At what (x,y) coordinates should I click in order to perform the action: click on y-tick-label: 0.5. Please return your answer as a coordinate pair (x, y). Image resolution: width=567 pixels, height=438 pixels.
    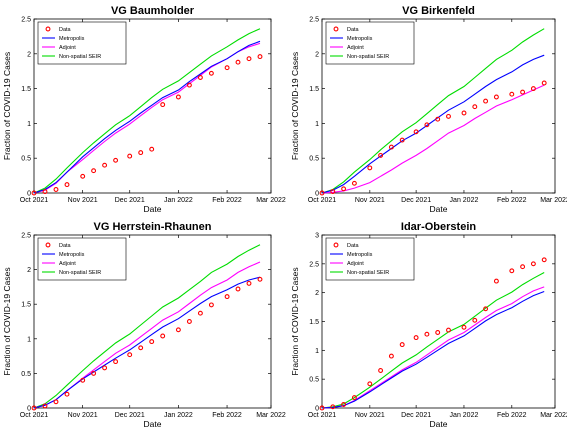
    Looking at the image, I should click on (26, 374).